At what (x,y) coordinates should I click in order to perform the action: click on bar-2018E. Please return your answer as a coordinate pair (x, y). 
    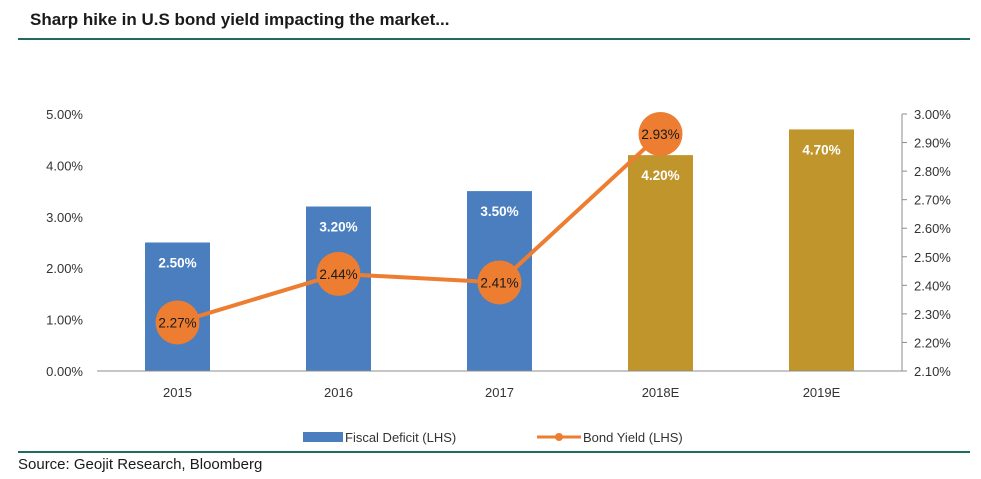
    Looking at the image, I should click on (660, 263).